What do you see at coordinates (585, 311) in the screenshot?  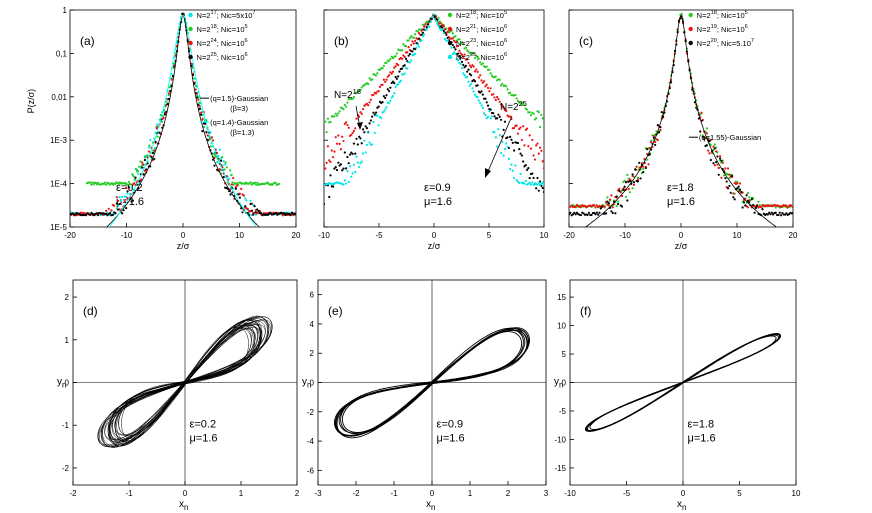 I see `panel-label: (f)` at bounding box center [585, 311].